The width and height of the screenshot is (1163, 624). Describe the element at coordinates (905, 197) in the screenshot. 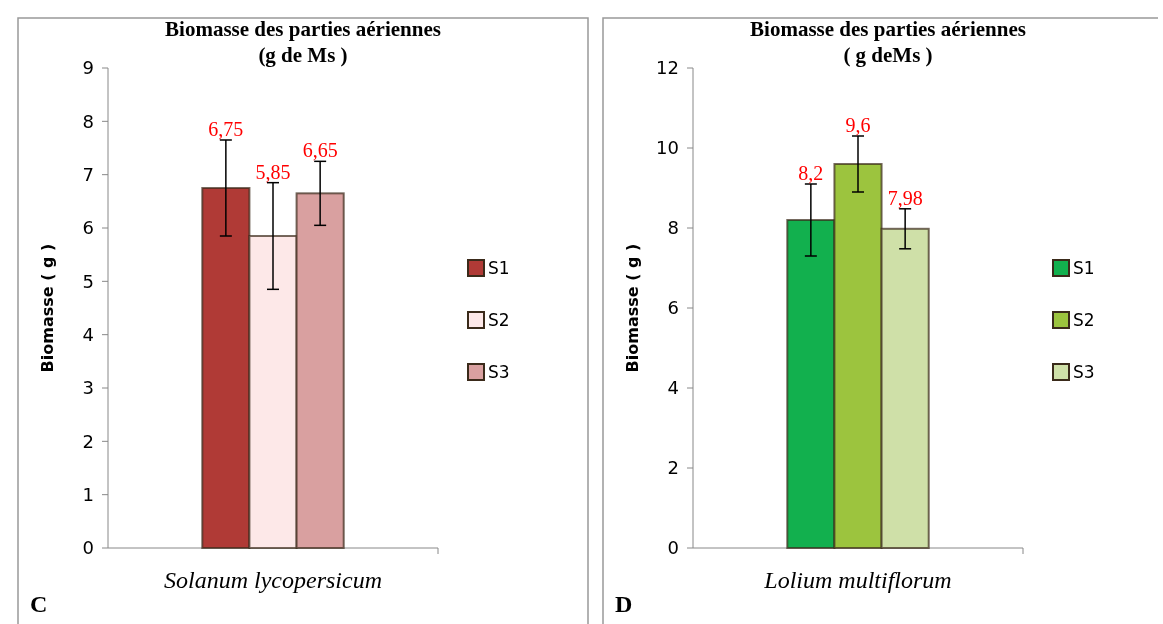

I see `data-label: 7,98` at that location.